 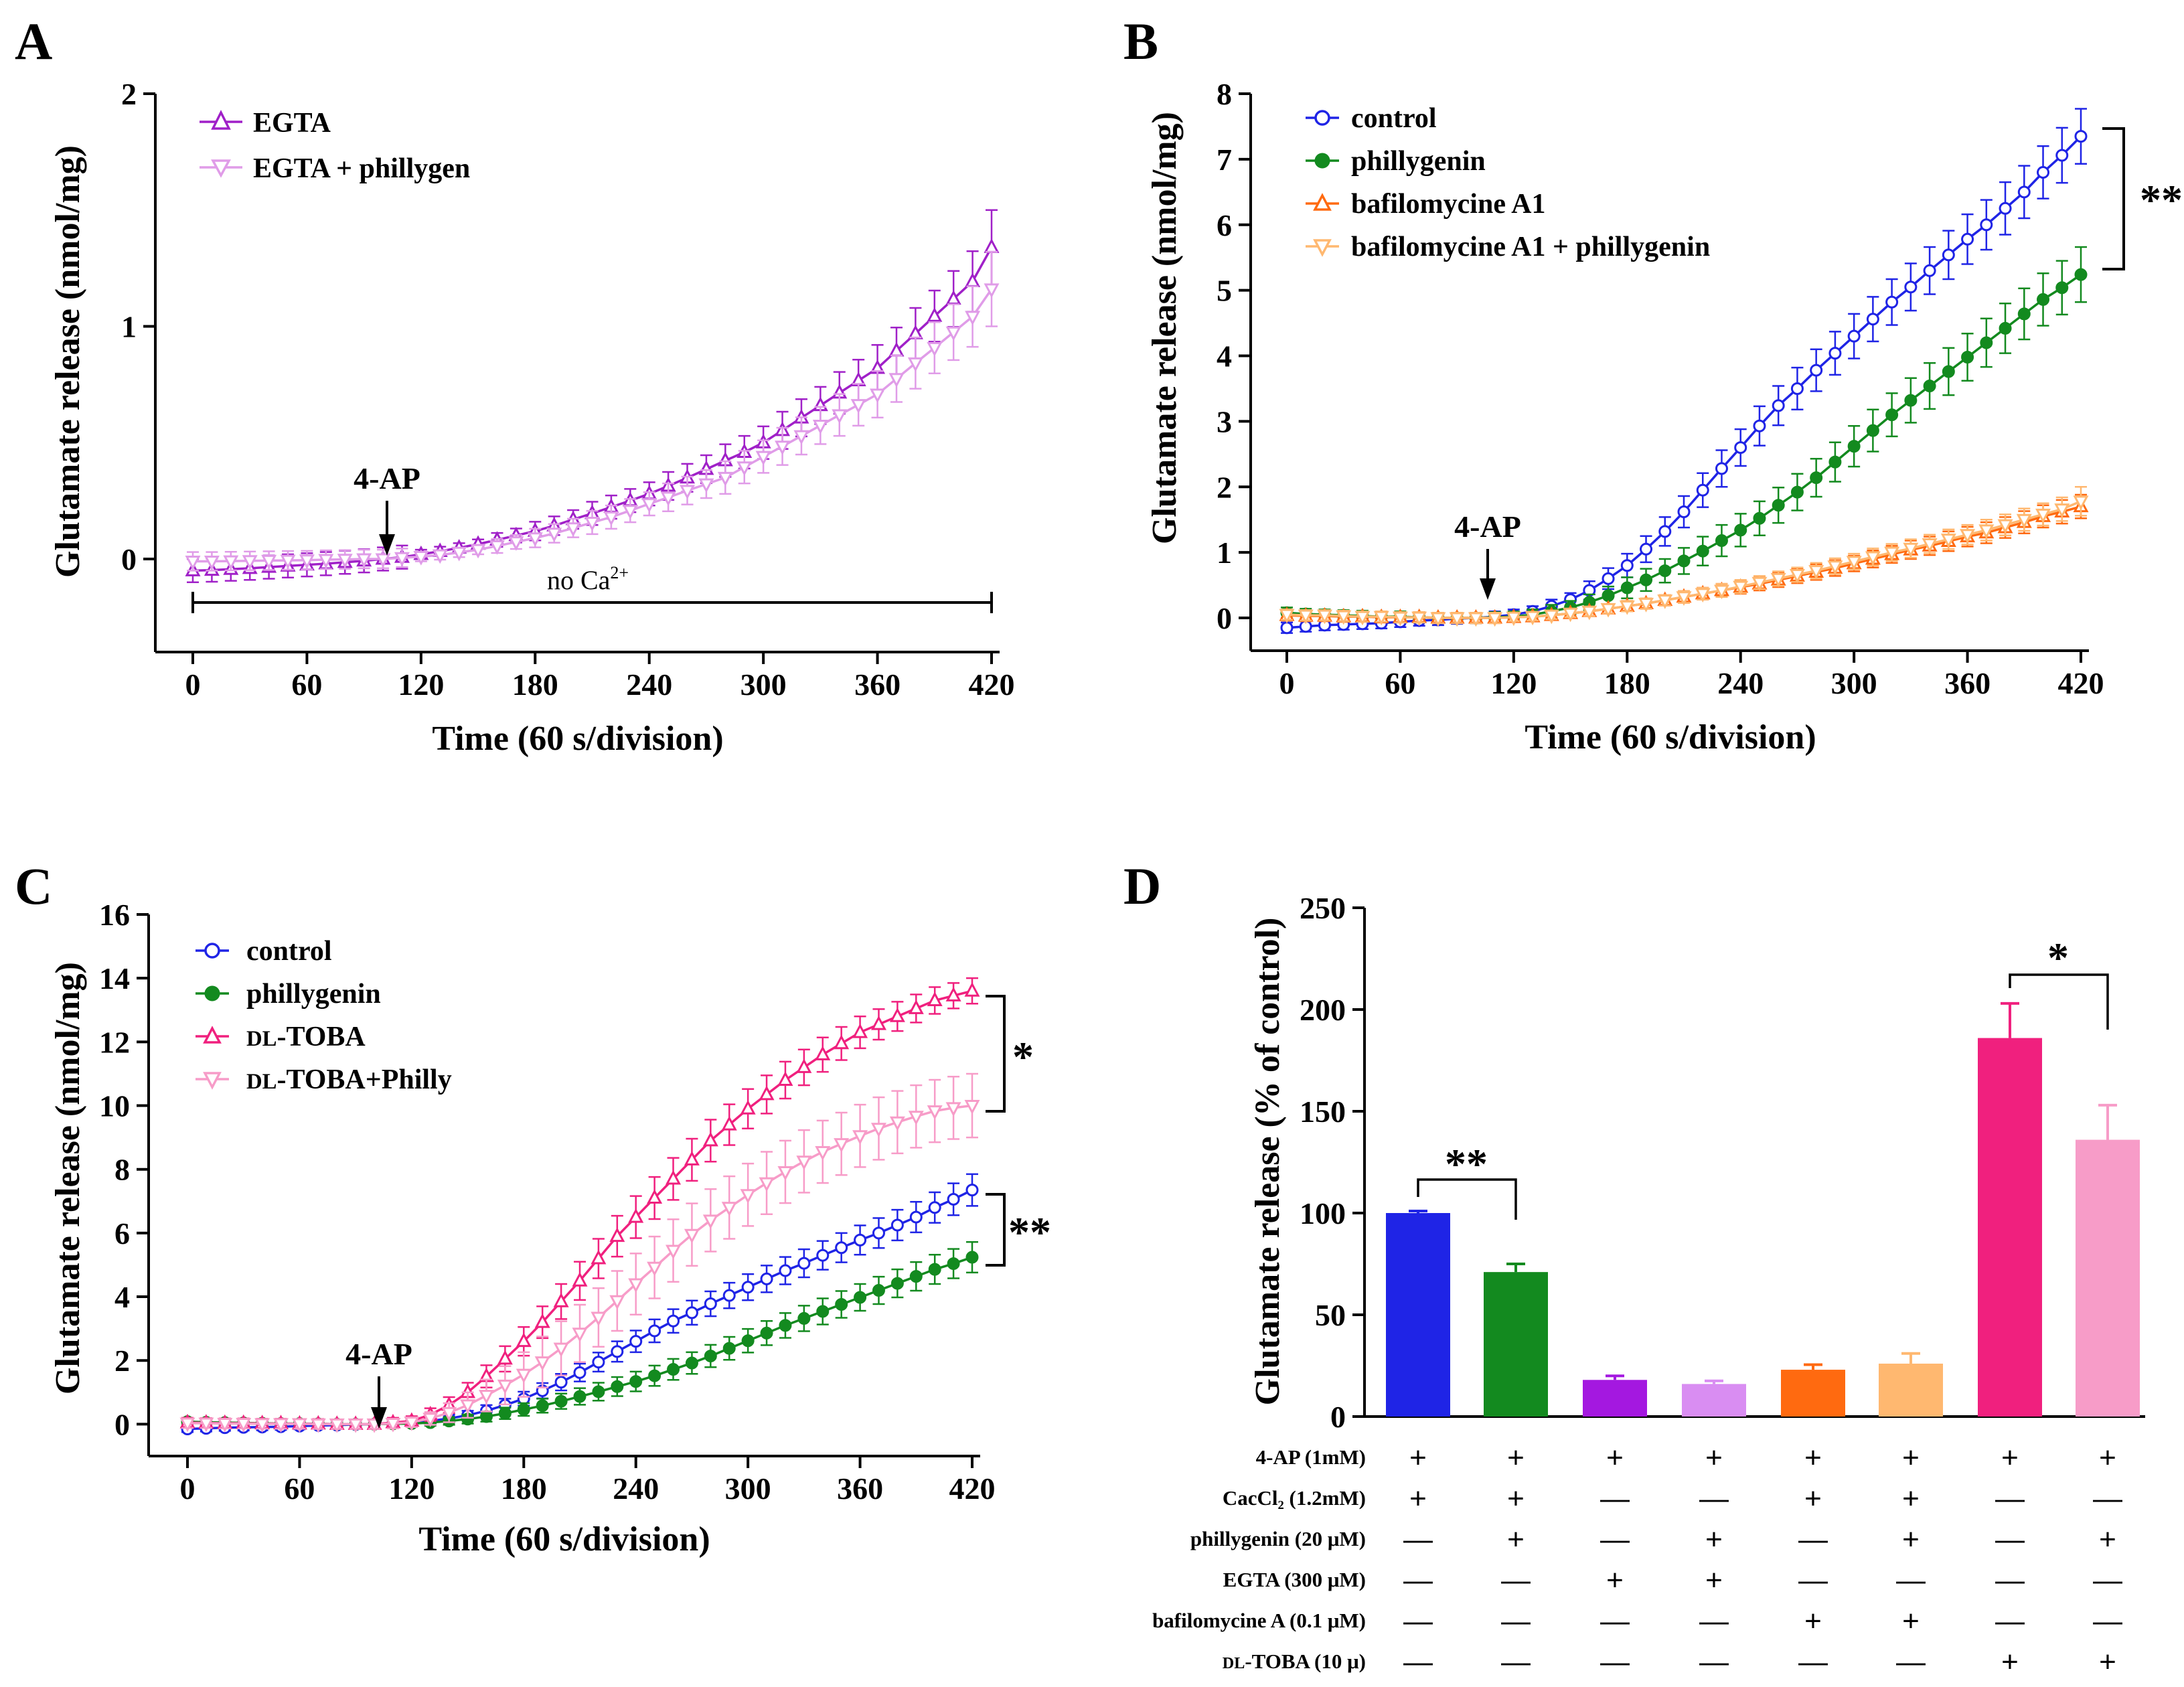 What do you see at coordinates (1224, 160) in the screenshot?
I see `y-tick-label: 7` at bounding box center [1224, 160].